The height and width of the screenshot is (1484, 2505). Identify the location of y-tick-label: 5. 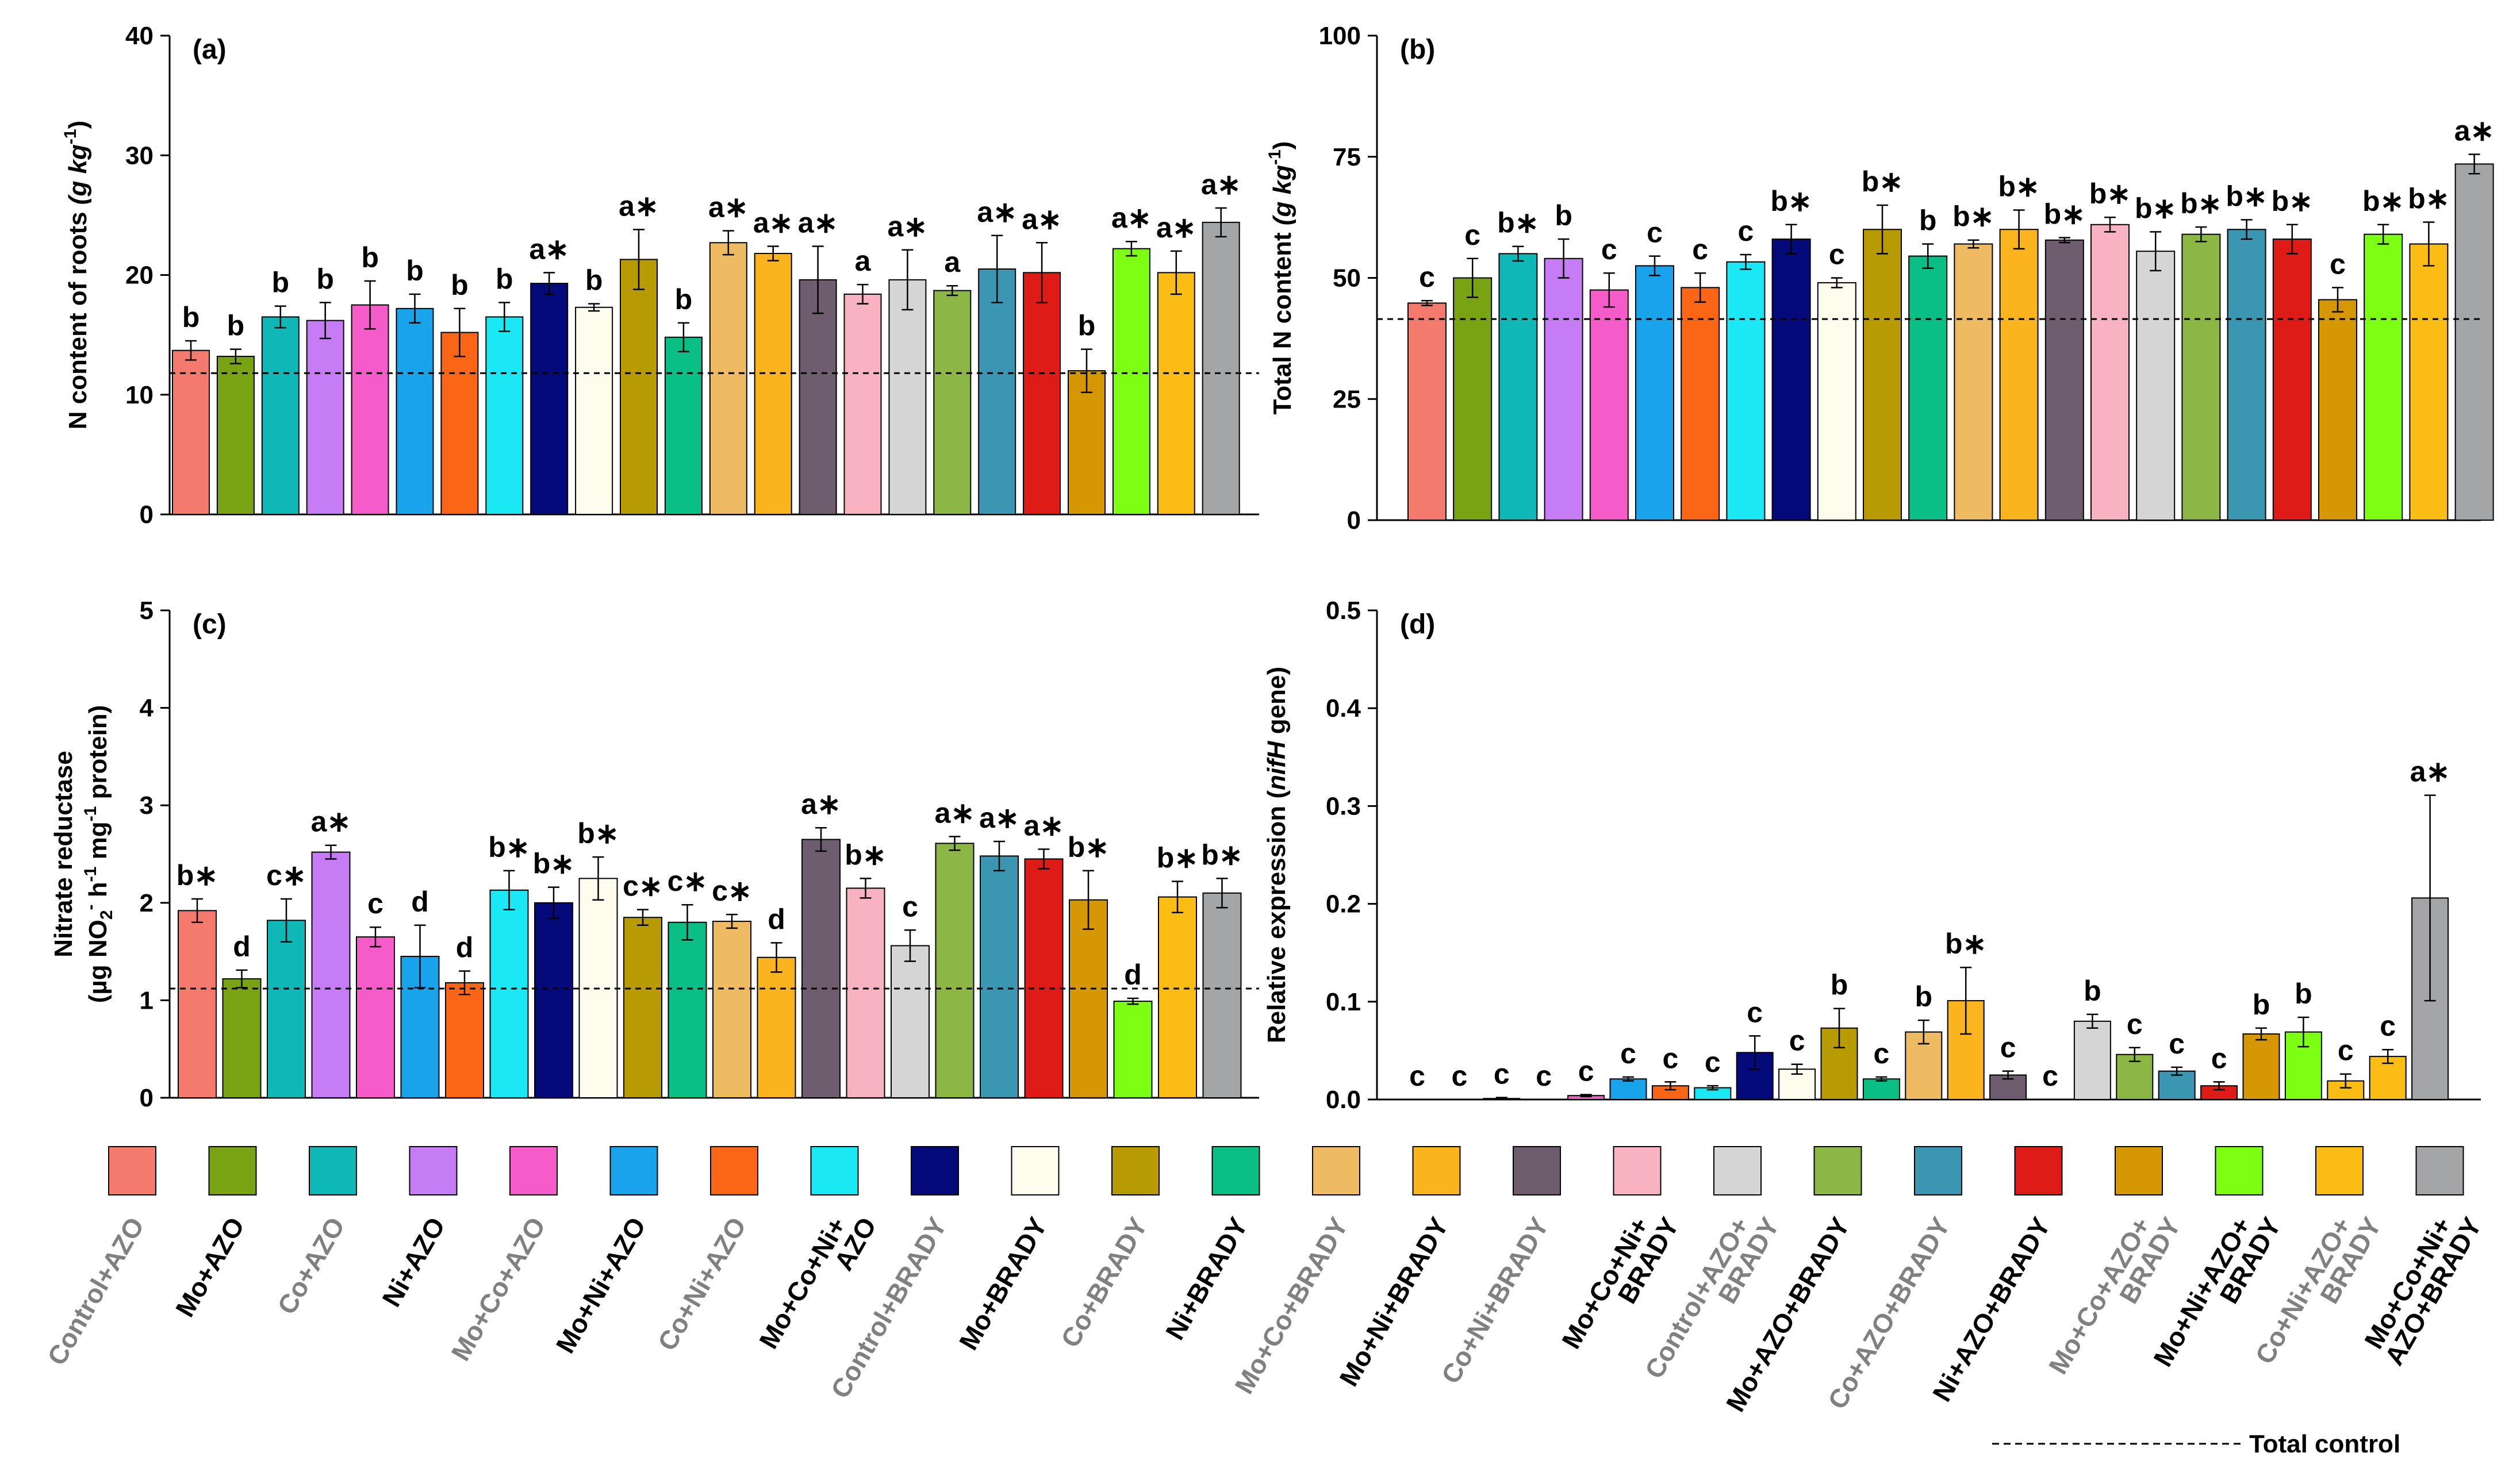
(147, 611).